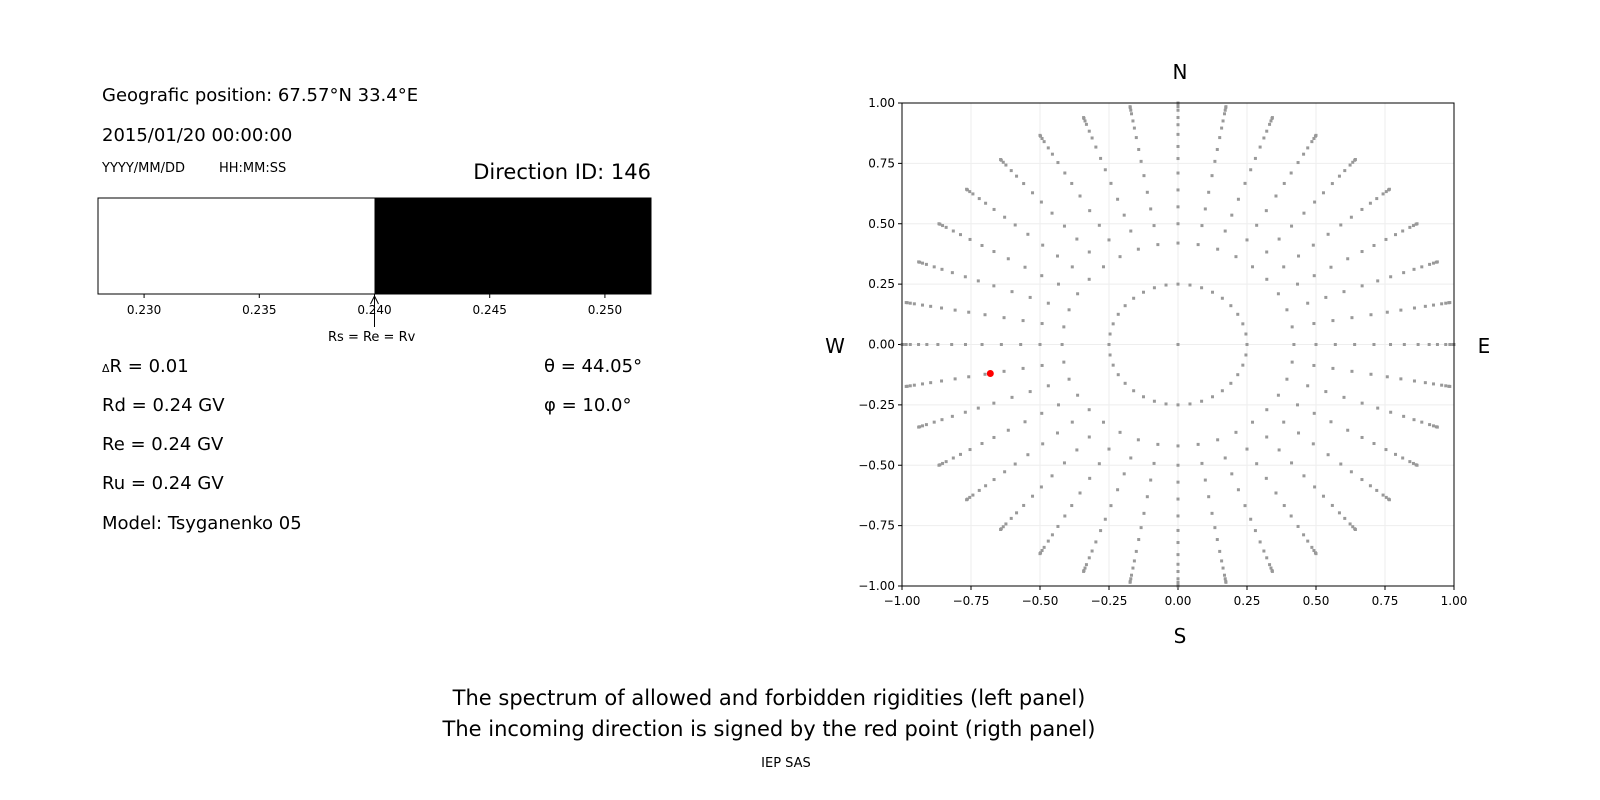 The width and height of the screenshot is (1600, 800). I want to click on compass-south: S, so click(1180, 636).